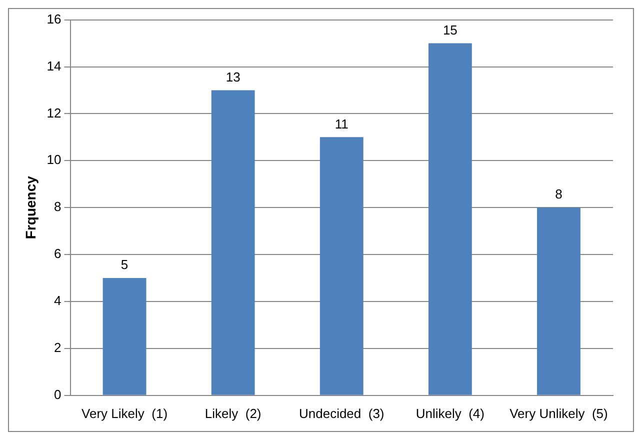 The height and width of the screenshot is (442, 644). Describe the element at coordinates (559, 413) in the screenshot. I see `x-tick-label: Very Unlikely (5)` at that location.